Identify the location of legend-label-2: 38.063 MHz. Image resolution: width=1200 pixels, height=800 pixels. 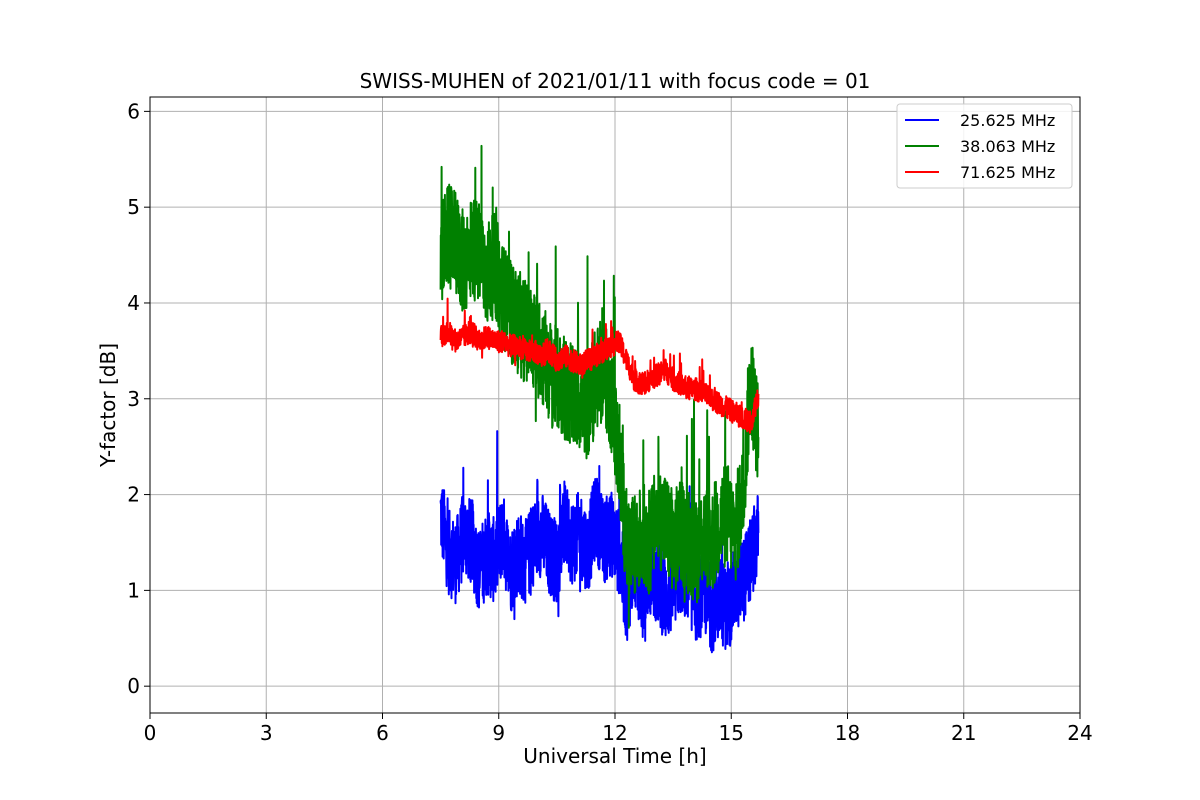
(1007, 146).